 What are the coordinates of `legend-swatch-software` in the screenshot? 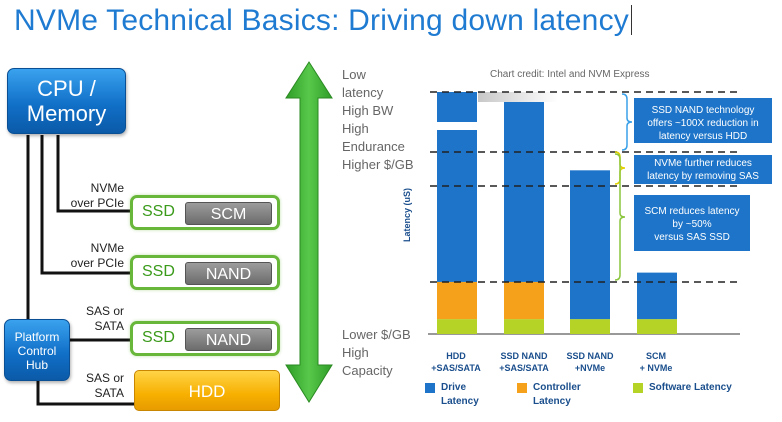 It's located at (638, 388).